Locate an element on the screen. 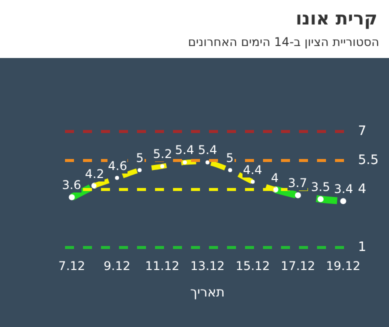 This screenshot has width=389, height=327. x-tick-label: 19.12 is located at coordinates (343, 266).